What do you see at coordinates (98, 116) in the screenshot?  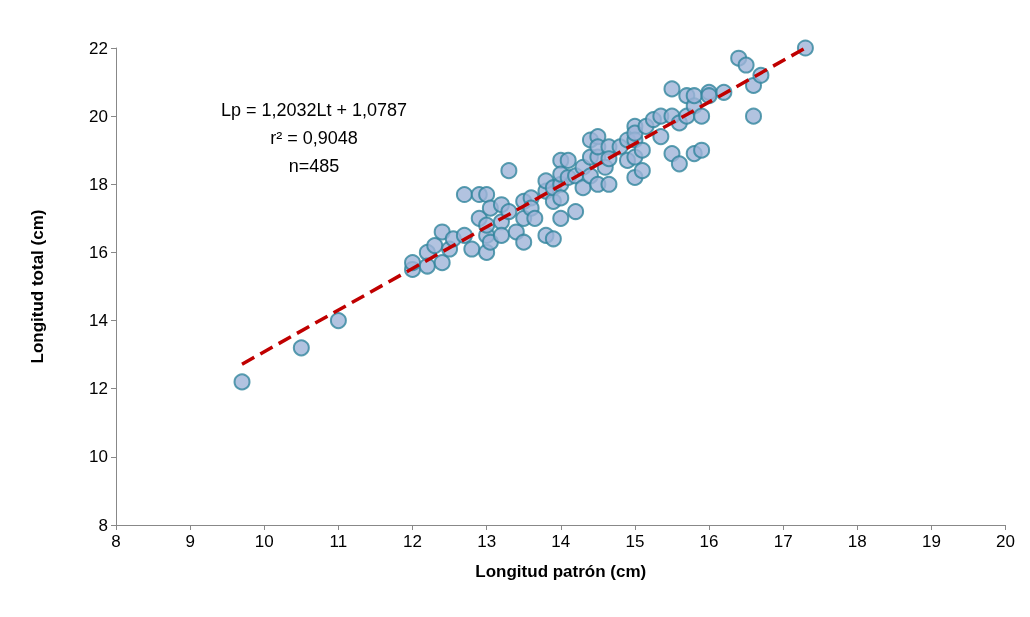 I see `y-tick-label: 20` at bounding box center [98, 116].